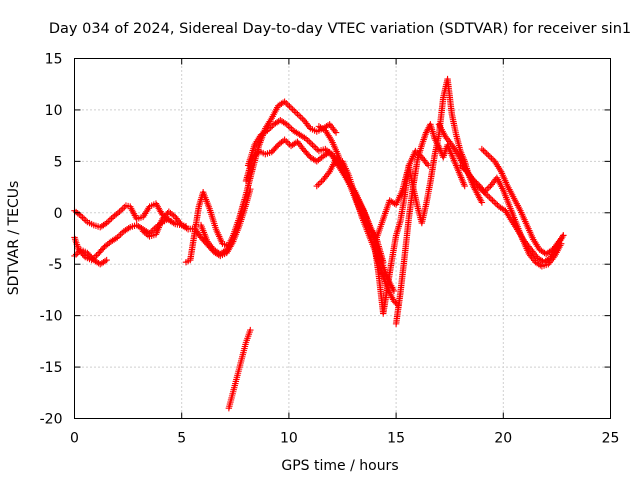 The width and height of the screenshot is (640, 480). I want to click on series-sat-g, so click(320, 215).